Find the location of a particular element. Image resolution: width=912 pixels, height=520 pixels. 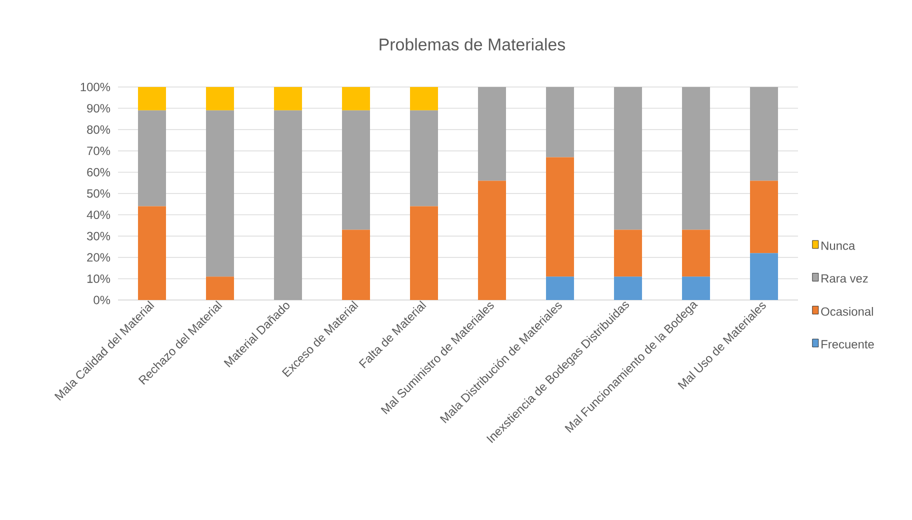

y-tick-label: 20% is located at coordinates (98, 257).